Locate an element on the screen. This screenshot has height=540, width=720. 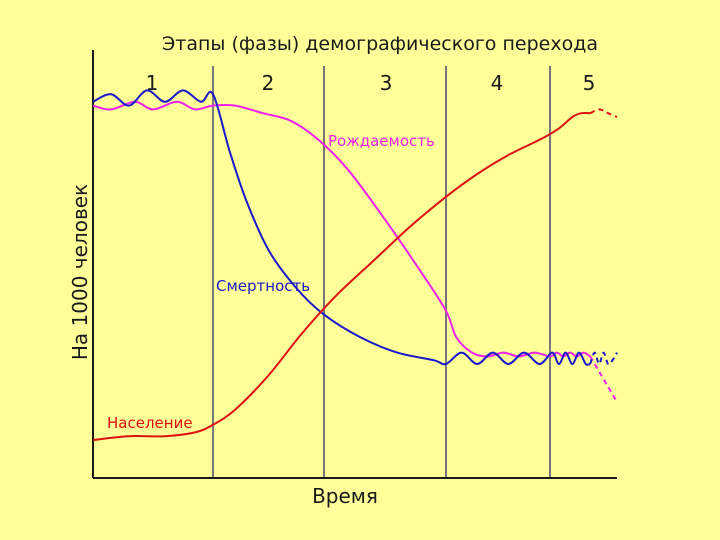
stage-labels: 1 2 3 4 5 is located at coordinates (371, 83).